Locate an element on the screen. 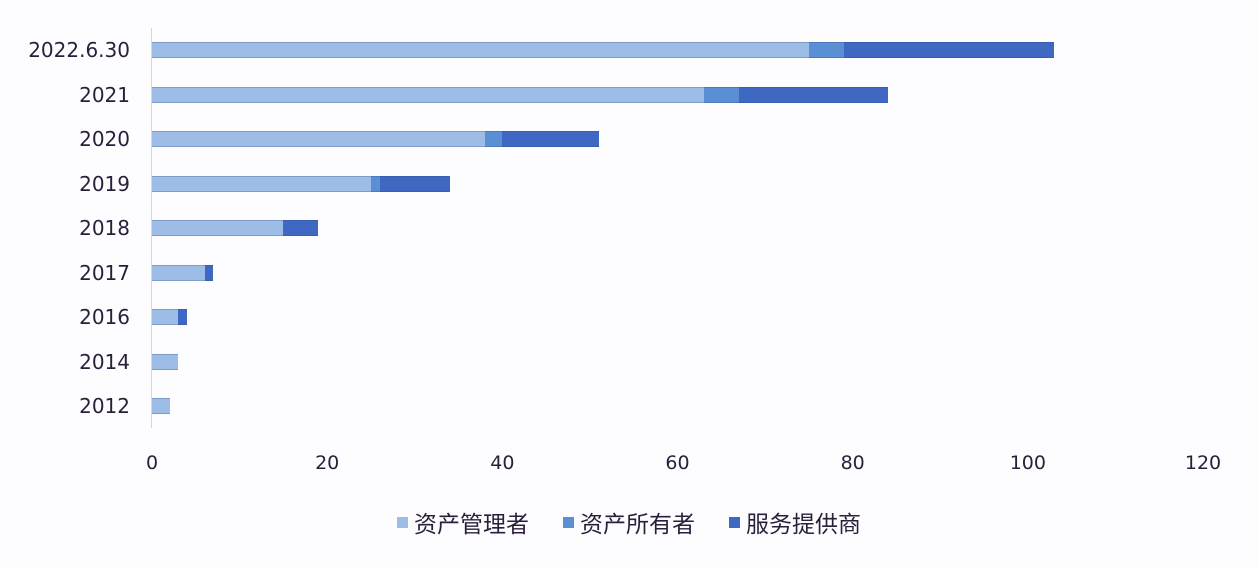  legend-label: 资产管理者 is located at coordinates (471, 525).